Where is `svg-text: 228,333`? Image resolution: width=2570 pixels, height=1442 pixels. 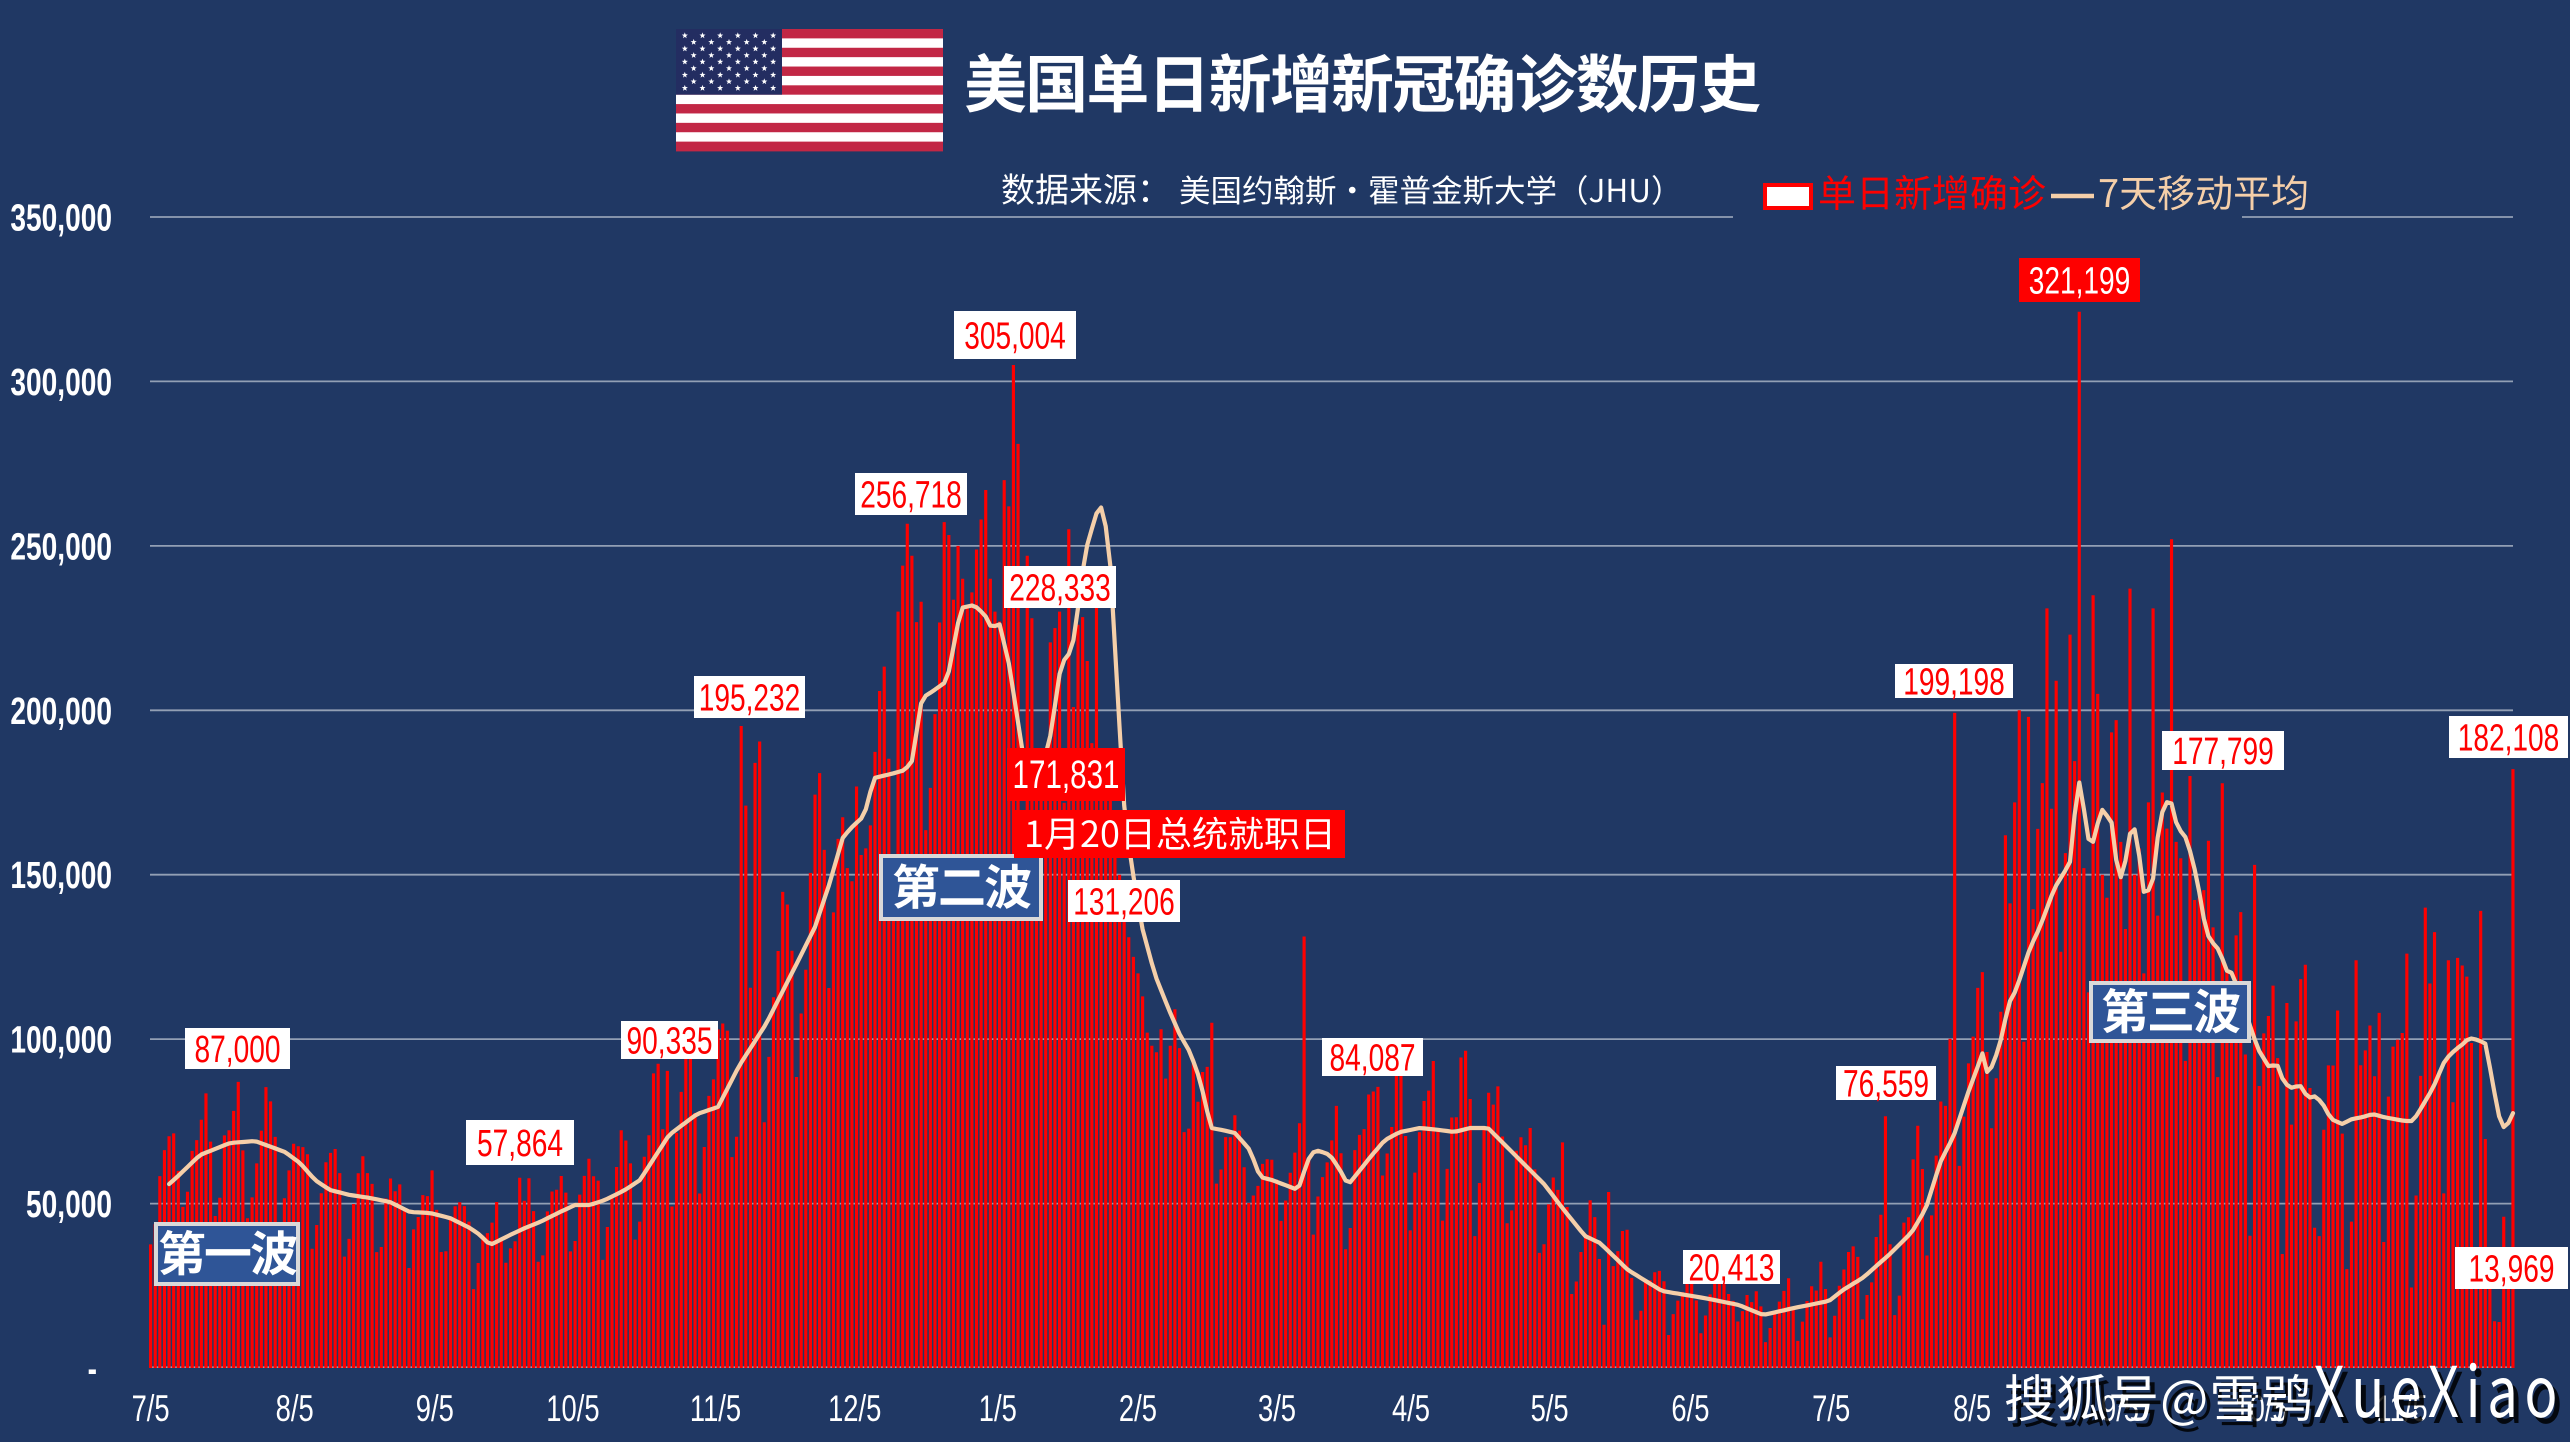
svg-text: 228,333 is located at coordinates (1060, 589).